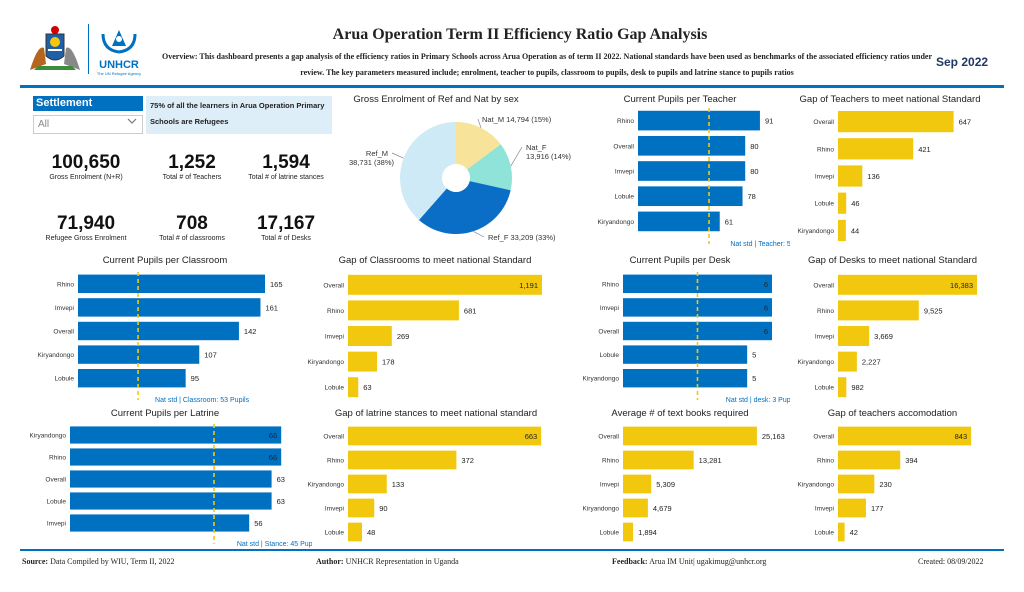 This screenshot has height=592, width=1024. Describe the element at coordinates (276, 284) in the screenshot. I see `data-label: 165` at that location.